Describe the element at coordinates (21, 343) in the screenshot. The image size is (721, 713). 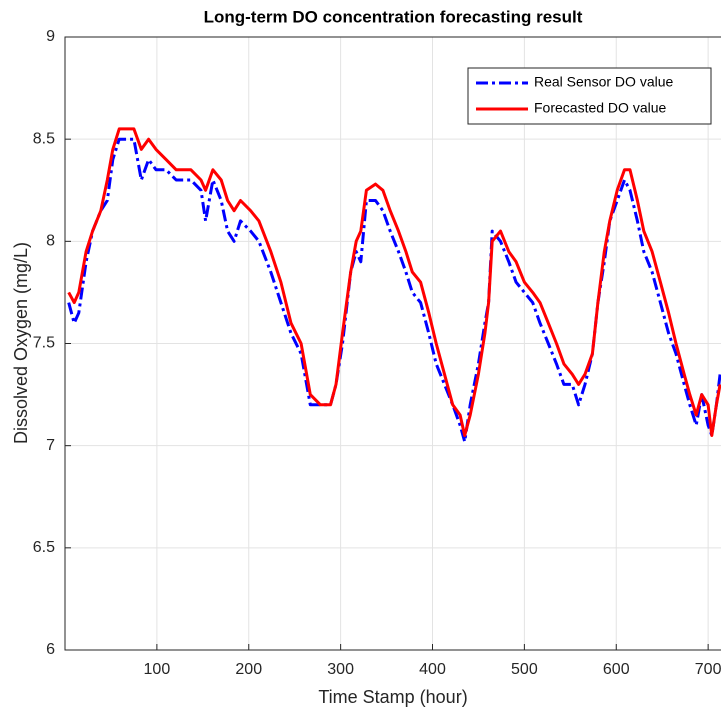
I see `y-axis-label: Dissolved Oxygen (mg/L)` at that location.